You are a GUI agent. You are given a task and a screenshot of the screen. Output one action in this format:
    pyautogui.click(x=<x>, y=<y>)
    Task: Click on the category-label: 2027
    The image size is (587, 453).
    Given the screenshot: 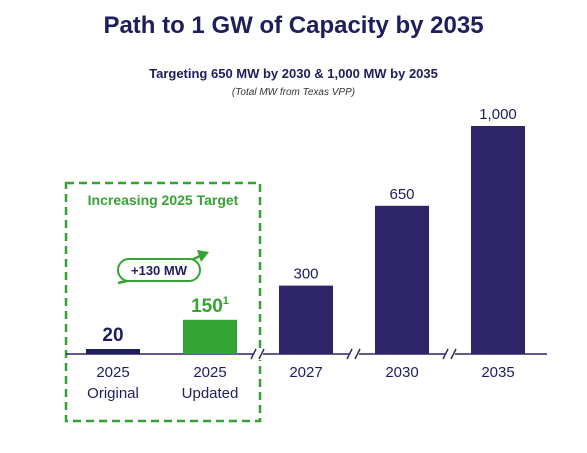 What is the action you would take?
    pyautogui.click(x=305, y=372)
    